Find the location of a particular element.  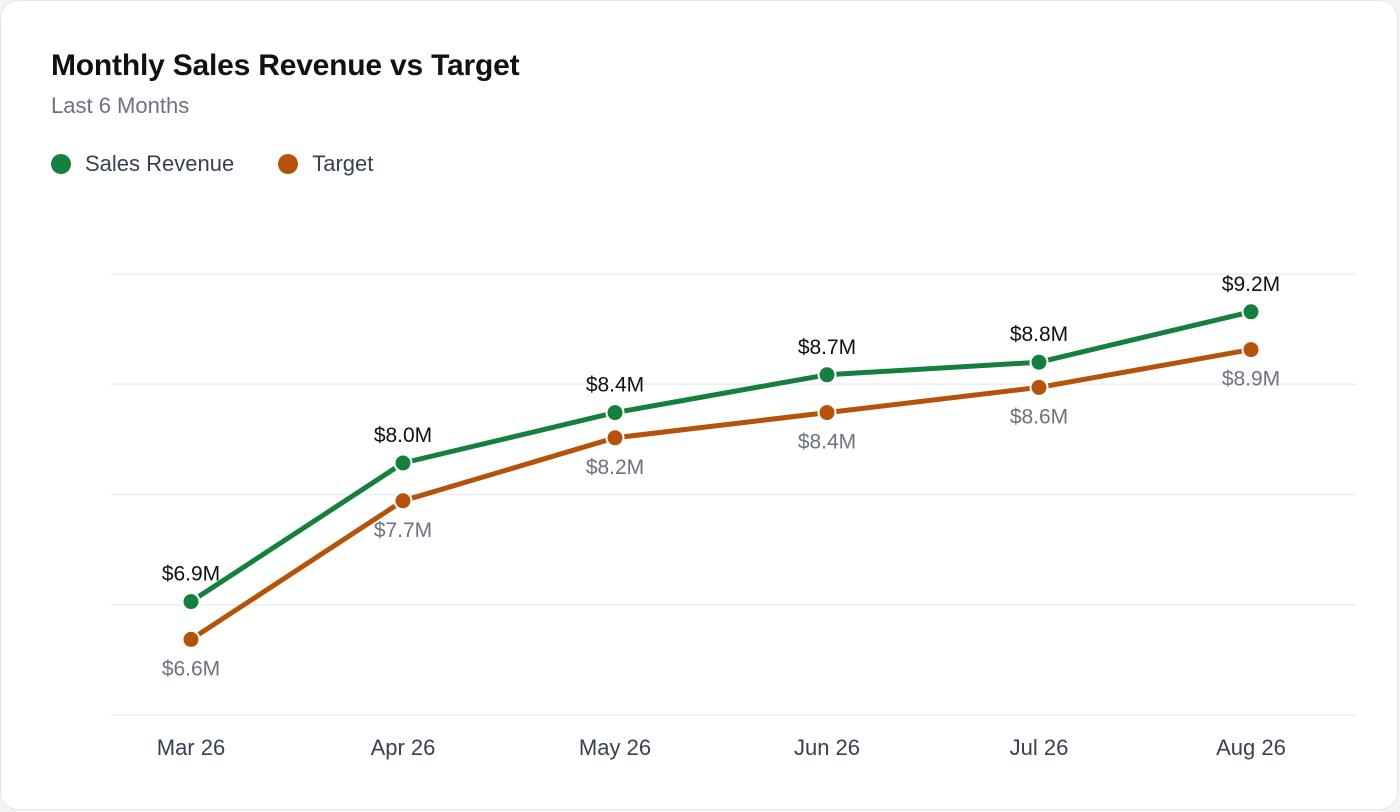

x-axis: Mar 26 Apr 26 May 26 Jun 26 Jul 26 Aug 26 is located at coordinates (721, 747).